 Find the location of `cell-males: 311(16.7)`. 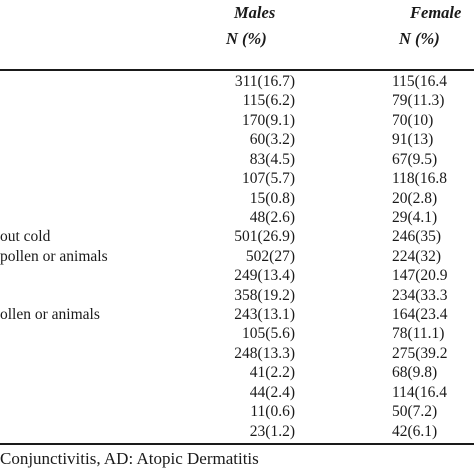

cell-males: 311(16.7) is located at coordinates (264, 81).